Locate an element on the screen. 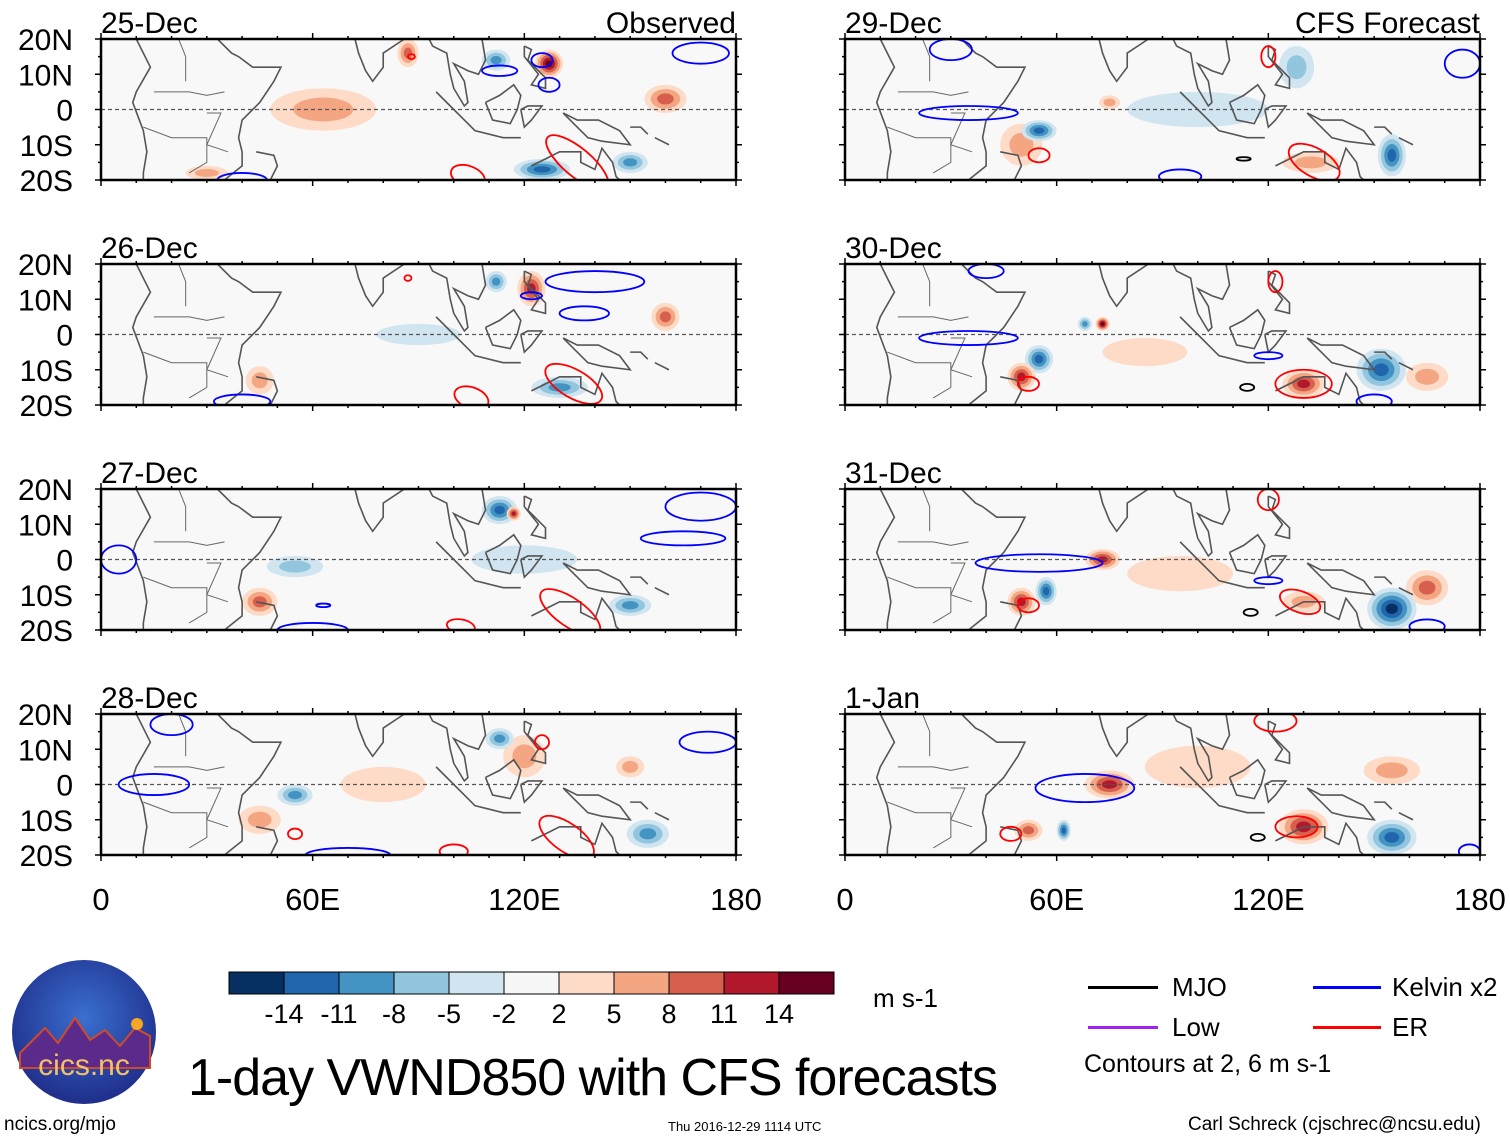  footer-url: ncics.org/mjo is located at coordinates (60, 1124).